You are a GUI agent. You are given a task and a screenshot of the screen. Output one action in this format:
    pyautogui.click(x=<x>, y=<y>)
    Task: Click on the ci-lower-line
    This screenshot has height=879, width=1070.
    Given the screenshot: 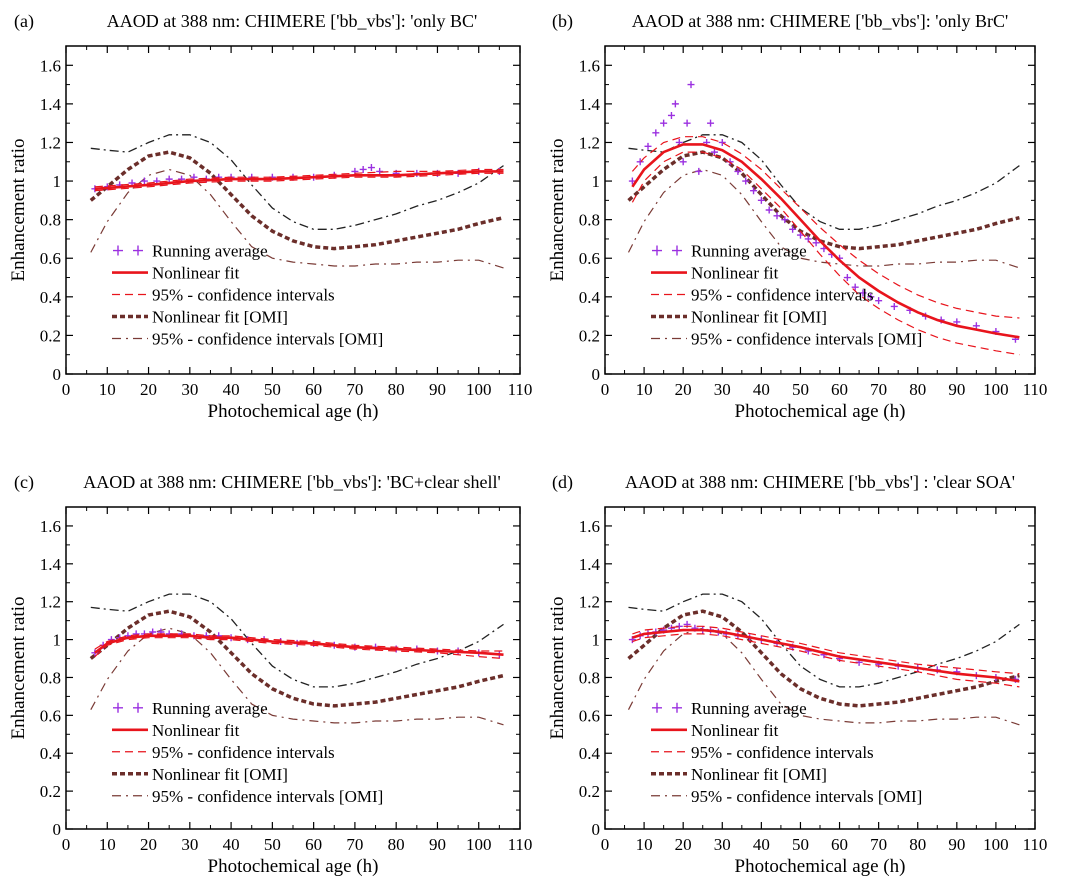 What is the action you would take?
    pyautogui.click(x=299, y=182)
    